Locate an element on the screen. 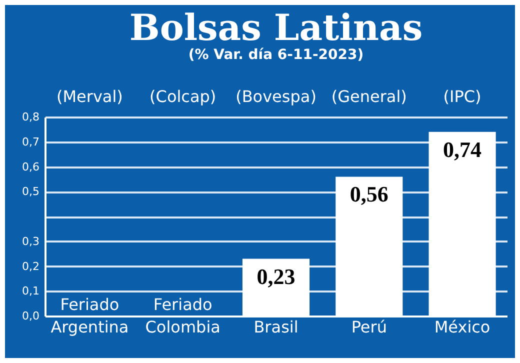  y-tick-label: 0,6 is located at coordinates (31, 167).